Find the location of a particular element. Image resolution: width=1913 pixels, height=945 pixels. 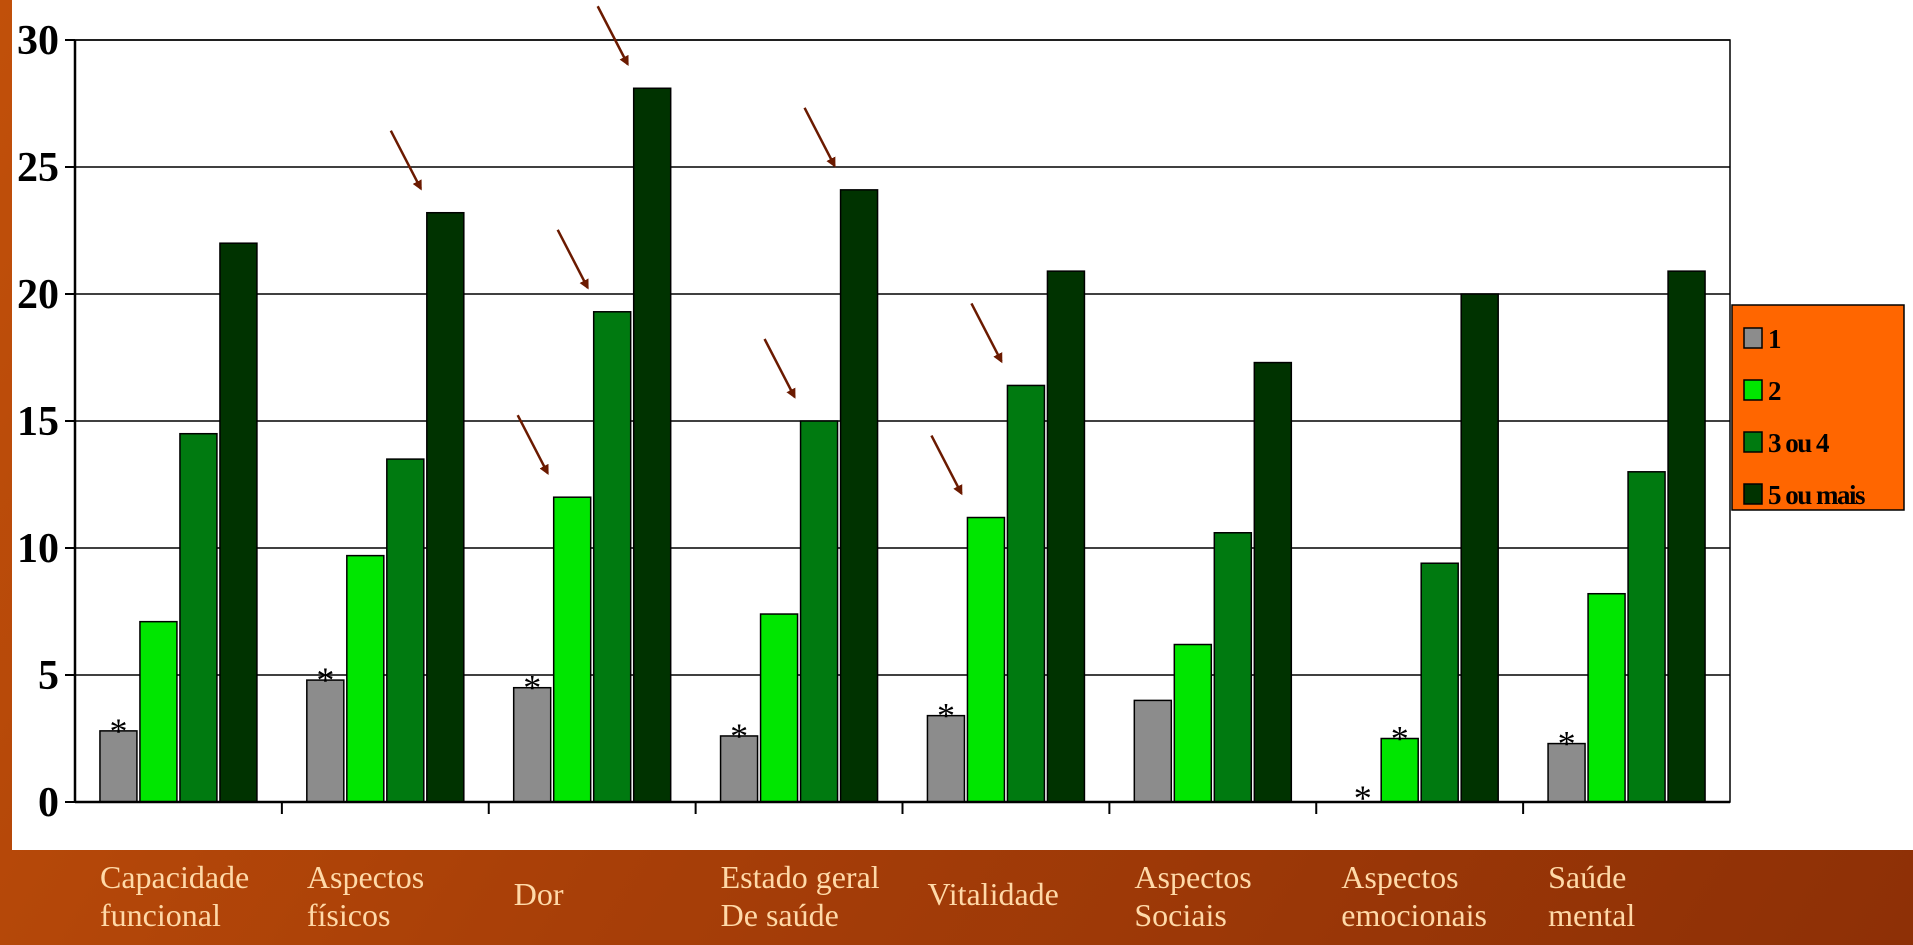

x-category-label-line: emocionais is located at coordinates (1414, 915).